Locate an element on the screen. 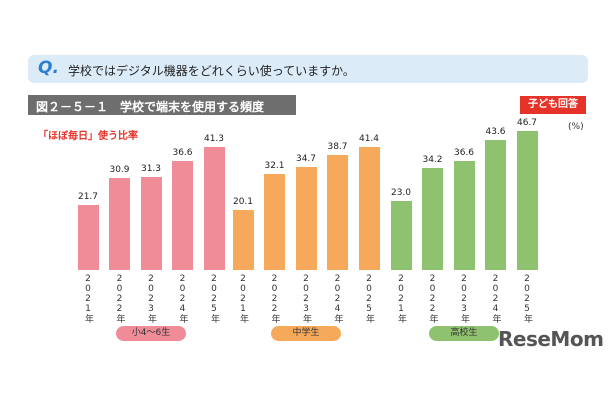 This screenshot has width=610, height=400. value-label: 38.7 is located at coordinates (337, 146).